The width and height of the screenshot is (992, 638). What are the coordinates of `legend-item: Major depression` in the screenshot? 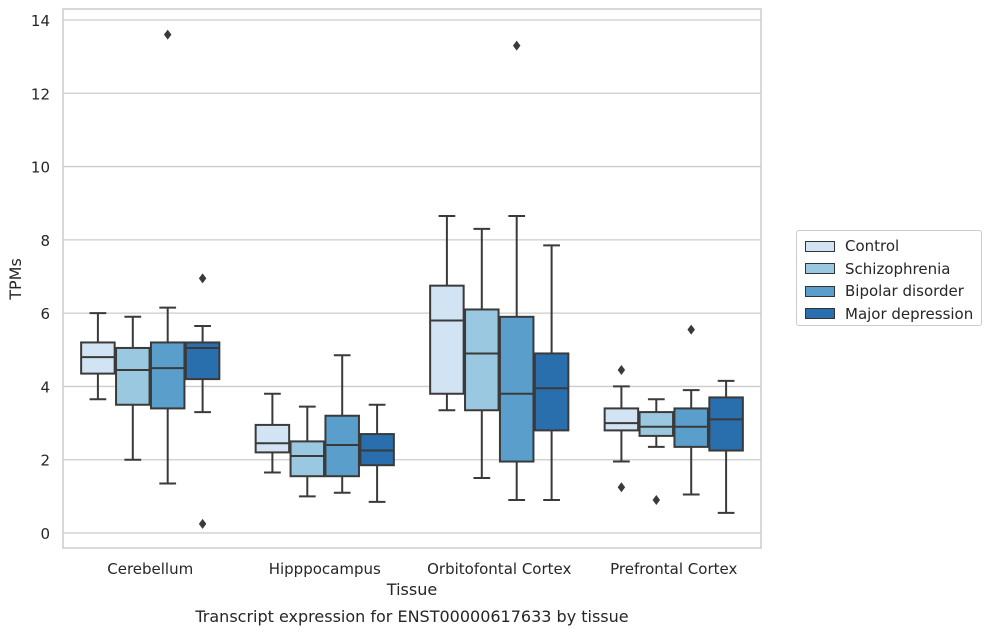 It's located at (893, 314).